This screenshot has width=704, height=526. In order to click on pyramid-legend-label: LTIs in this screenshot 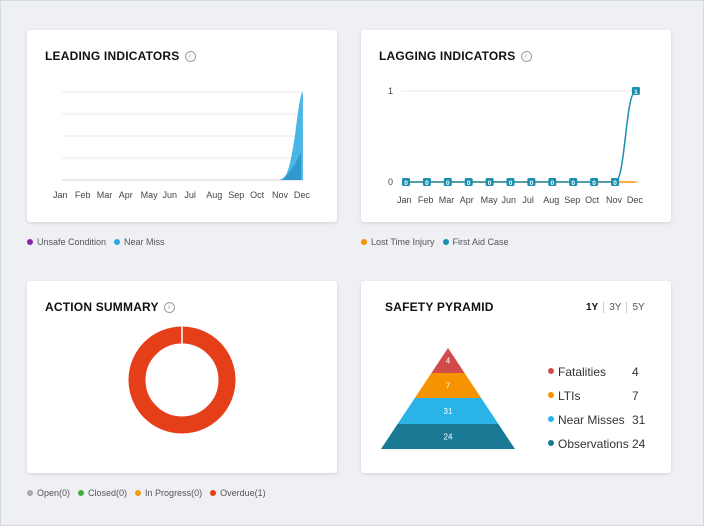, I will do `click(569, 396)`.